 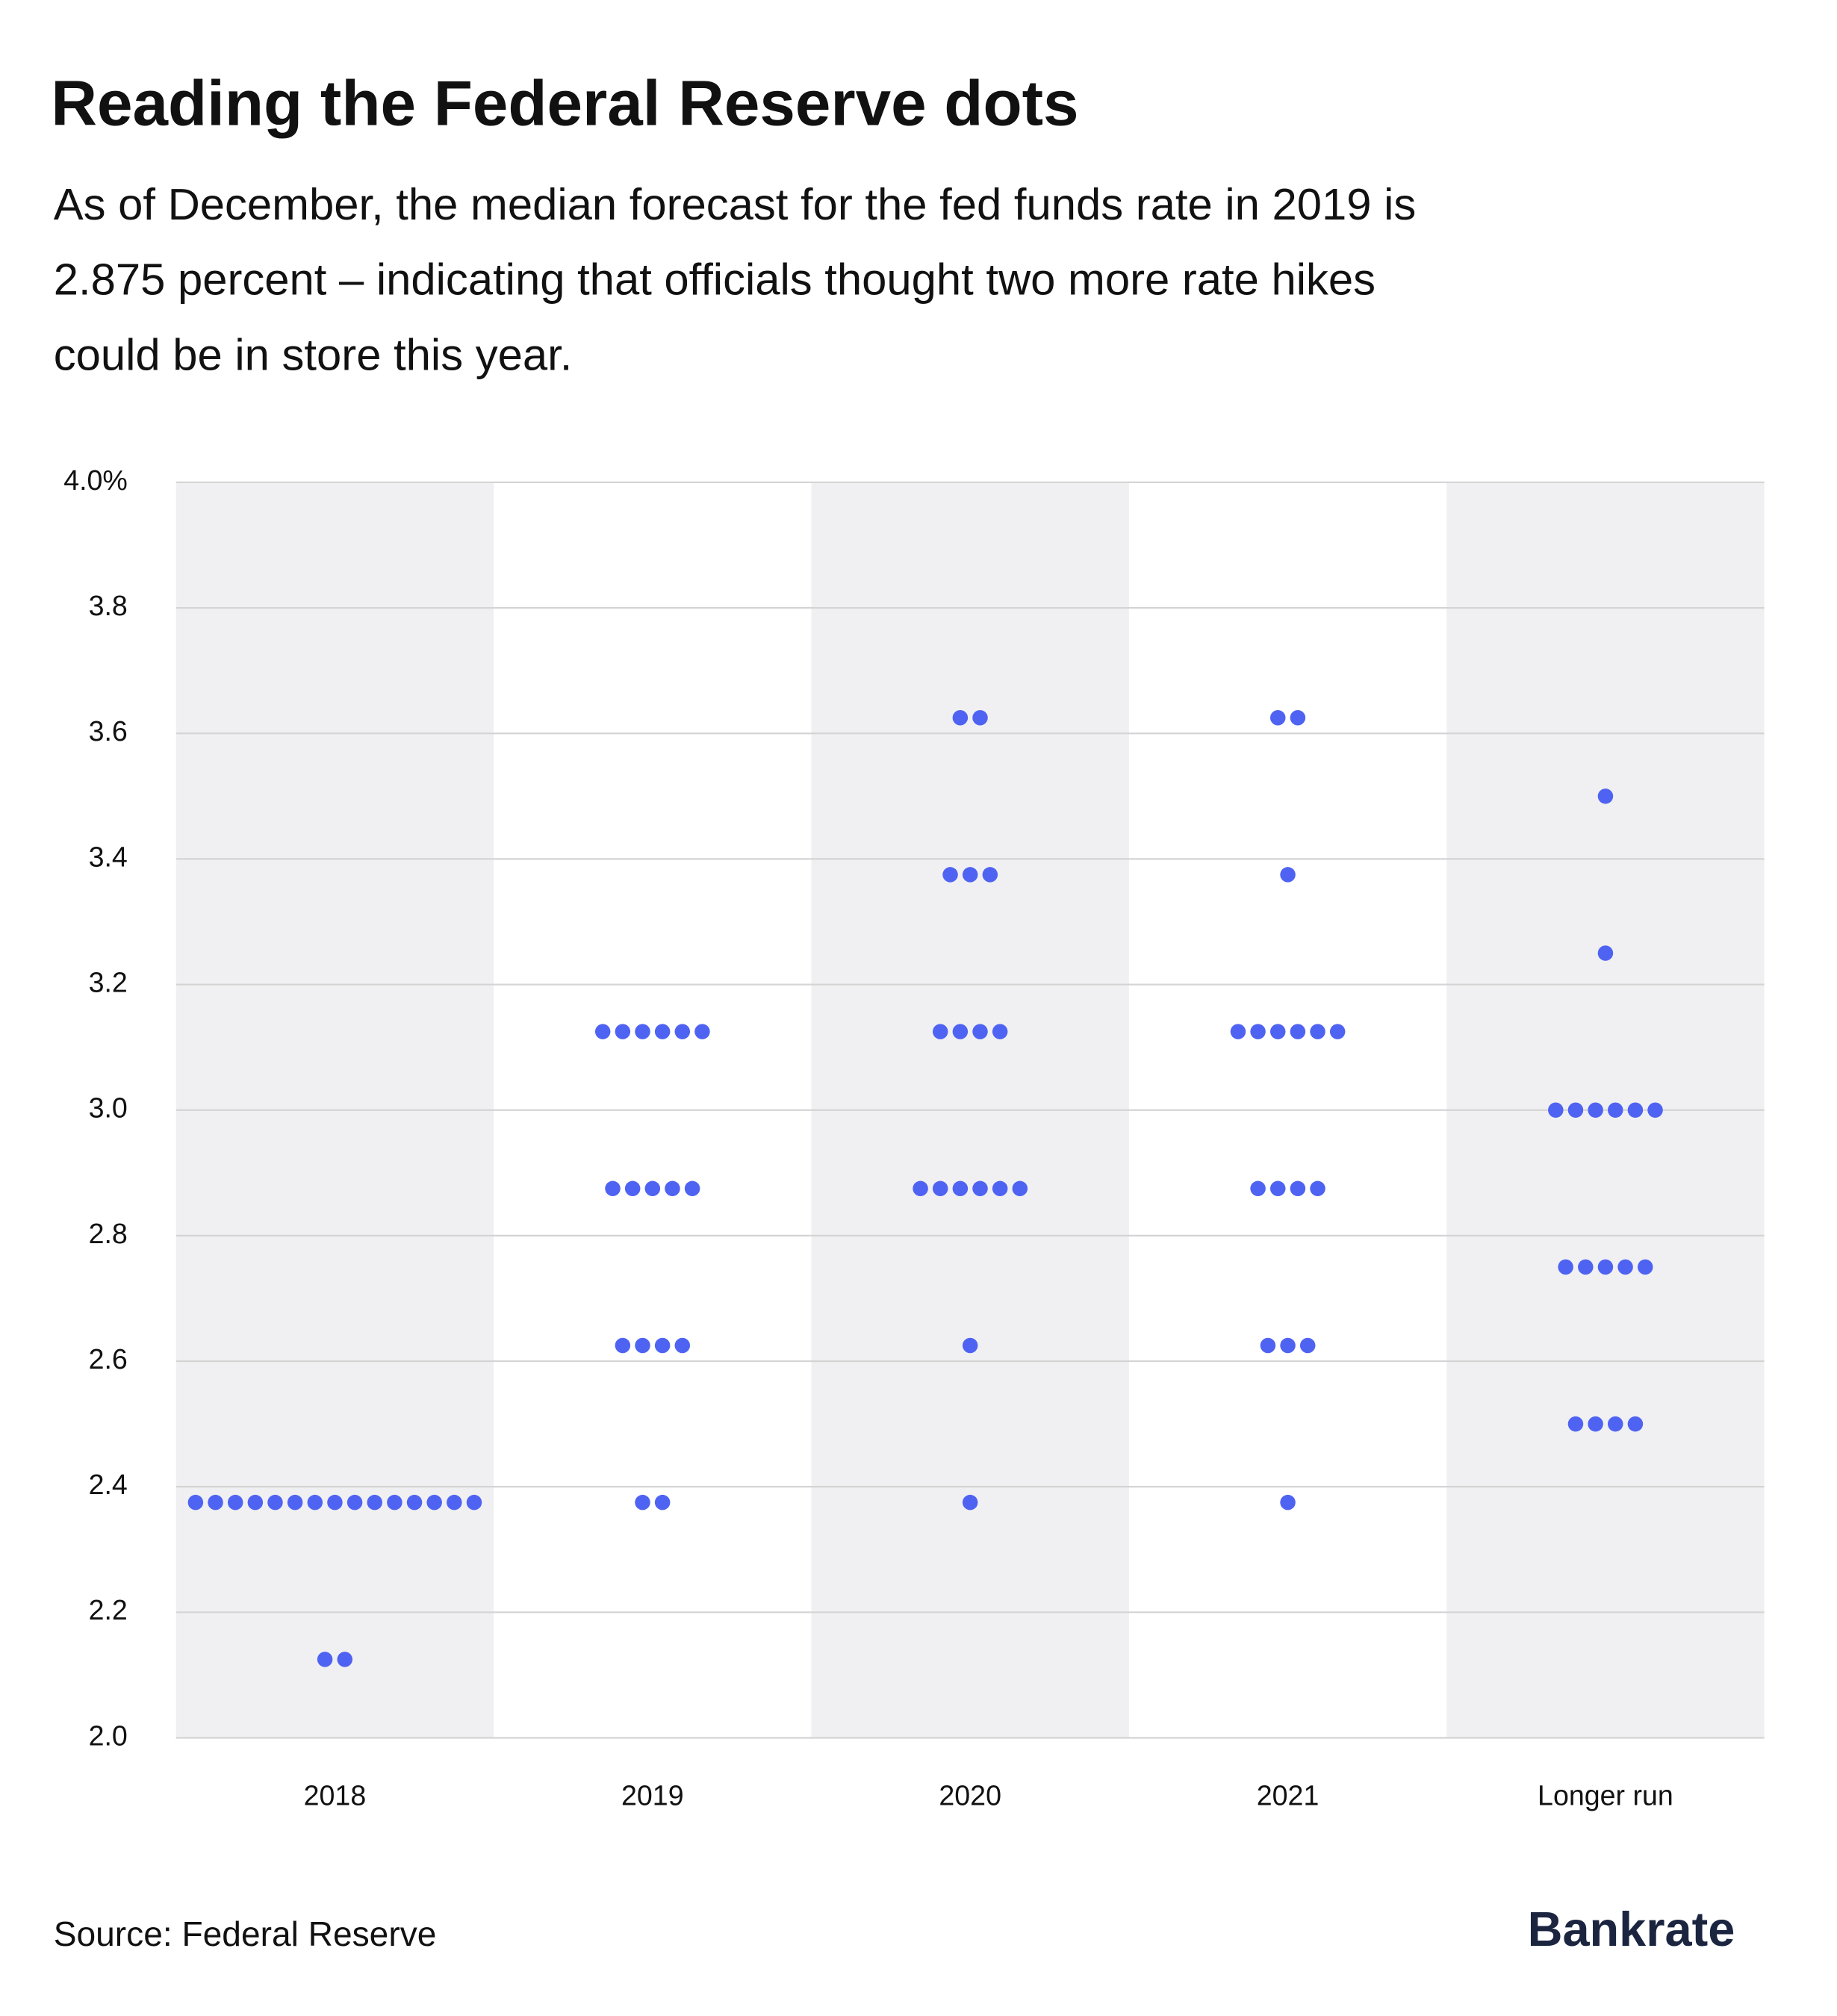 I want to click on y-tick-label: 4.0%, so click(x=95, y=480).